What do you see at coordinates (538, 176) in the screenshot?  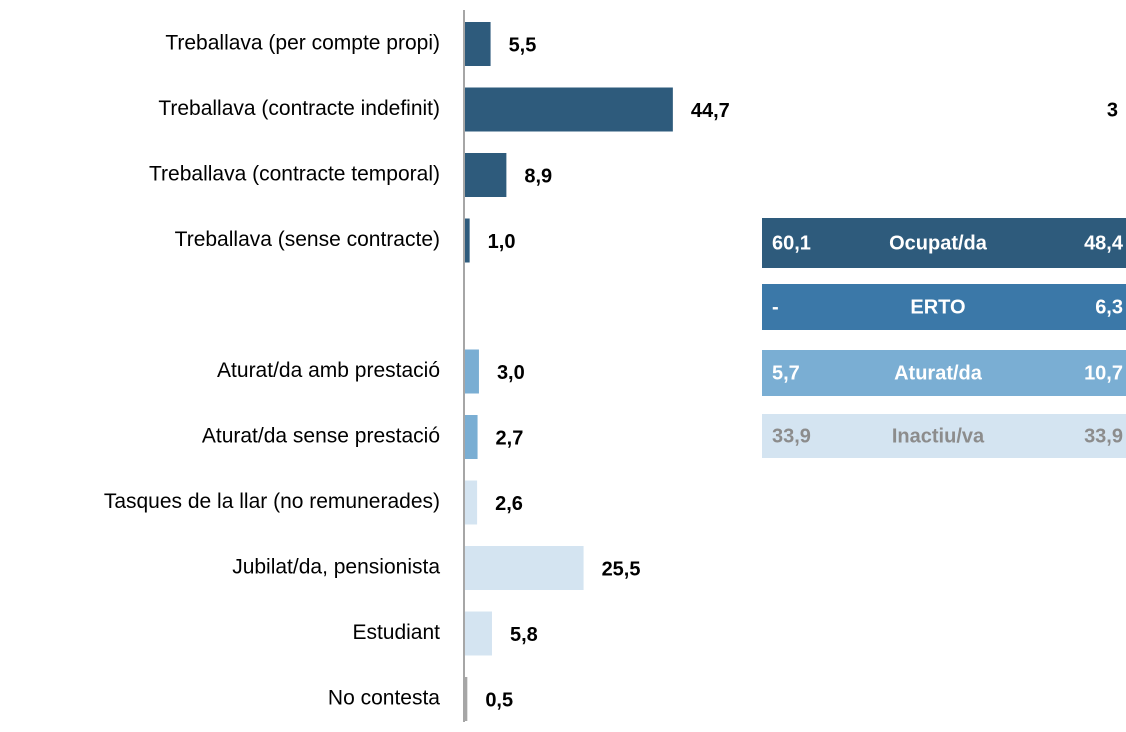 I see `value-label: 8,9` at bounding box center [538, 176].